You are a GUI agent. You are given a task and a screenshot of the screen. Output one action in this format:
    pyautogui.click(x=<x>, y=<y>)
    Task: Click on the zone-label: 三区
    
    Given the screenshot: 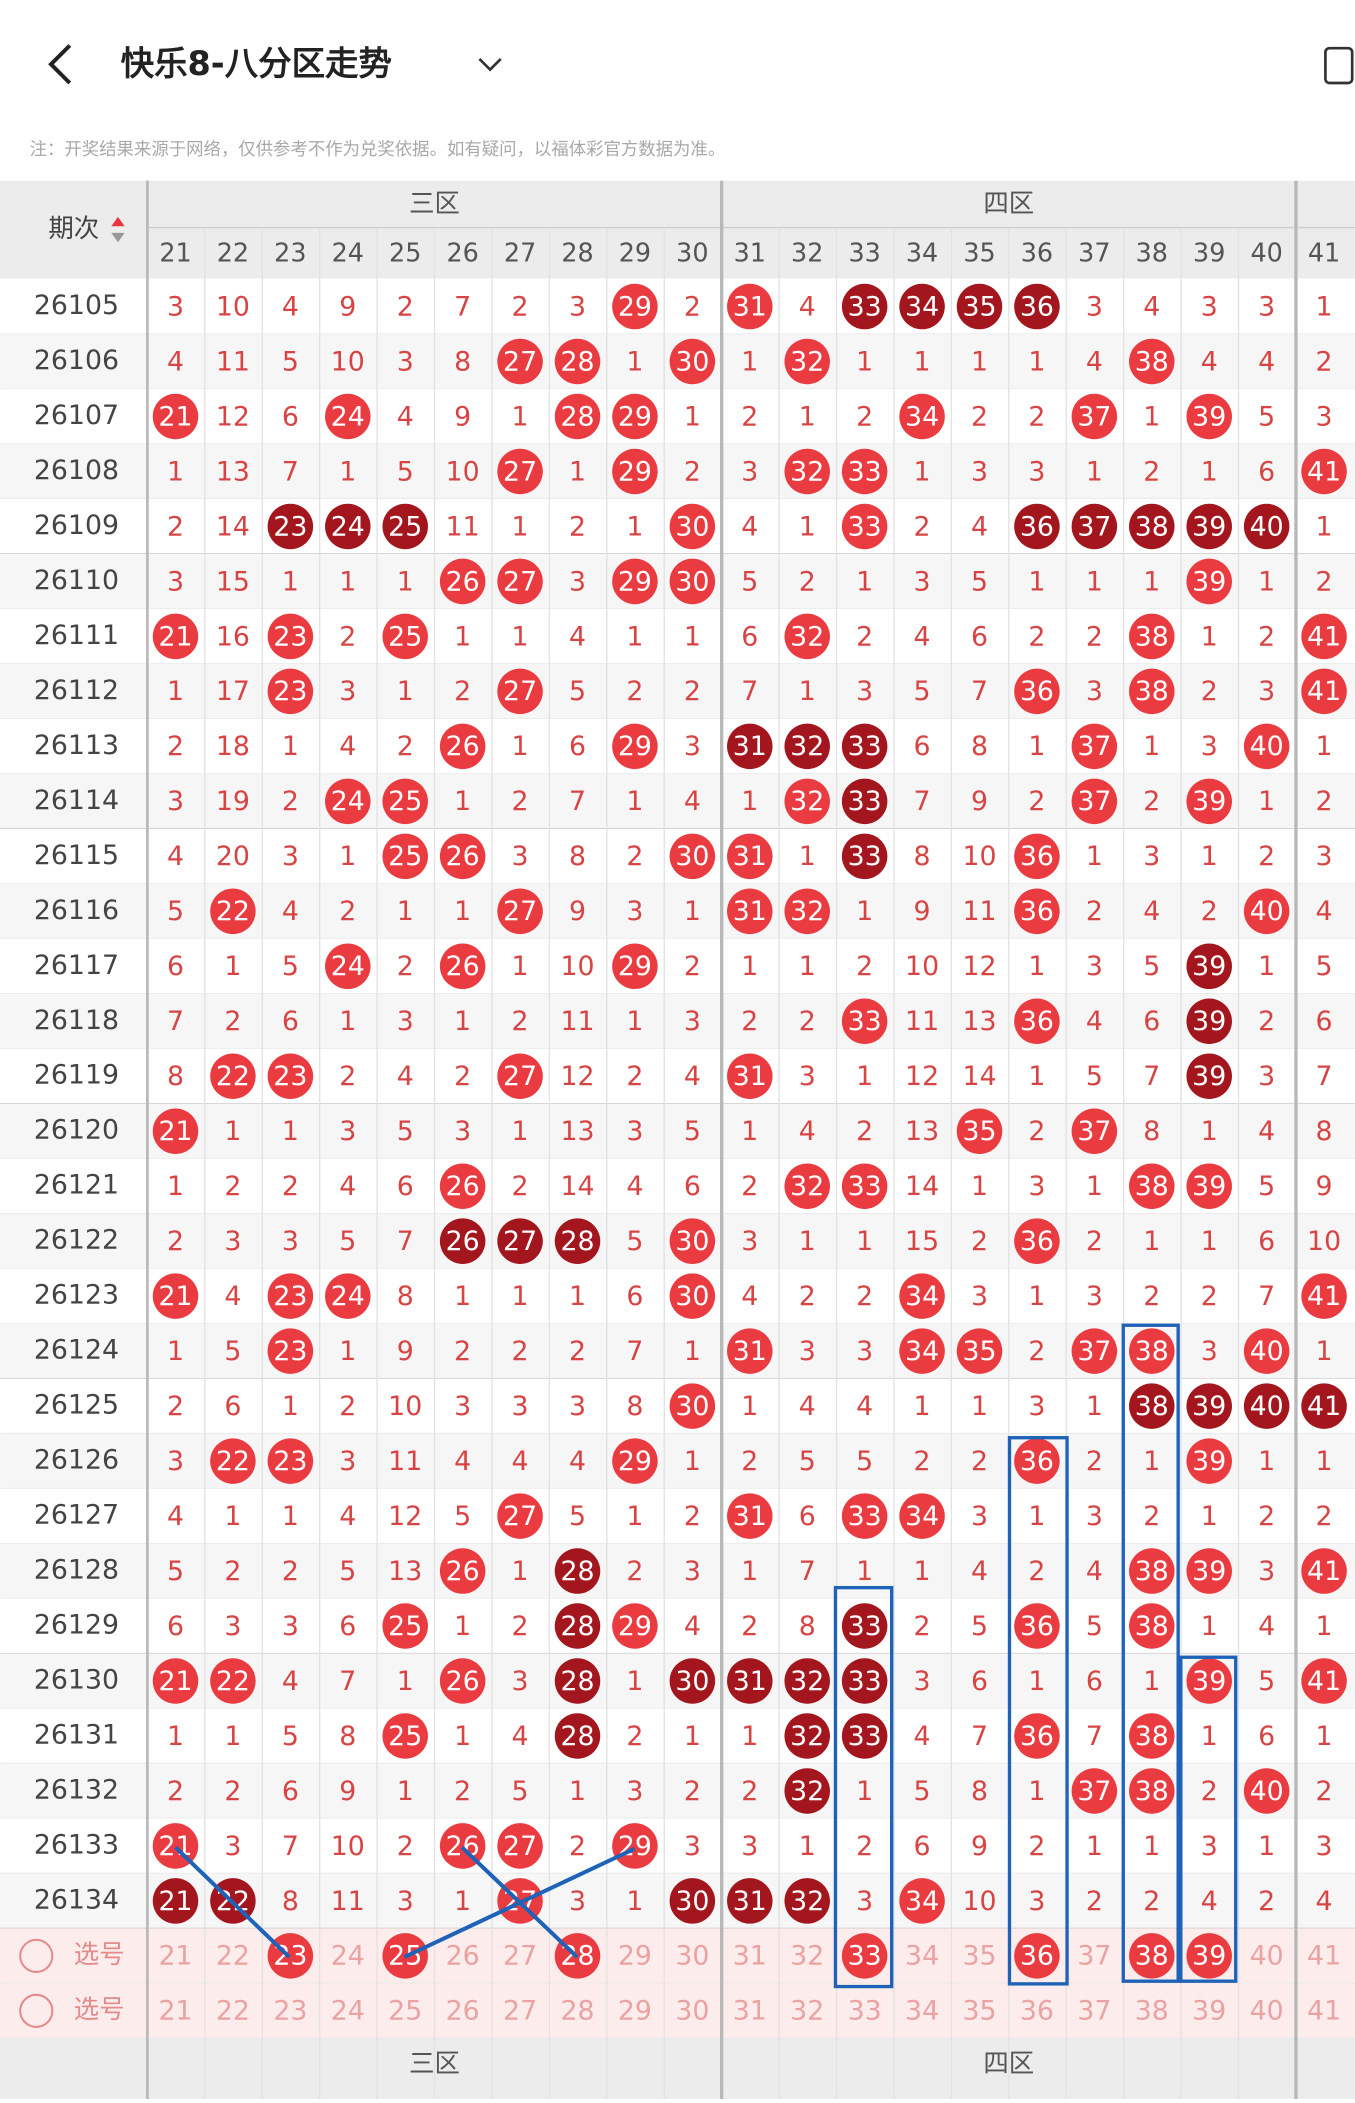 What is the action you would take?
    pyautogui.click(x=434, y=203)
    